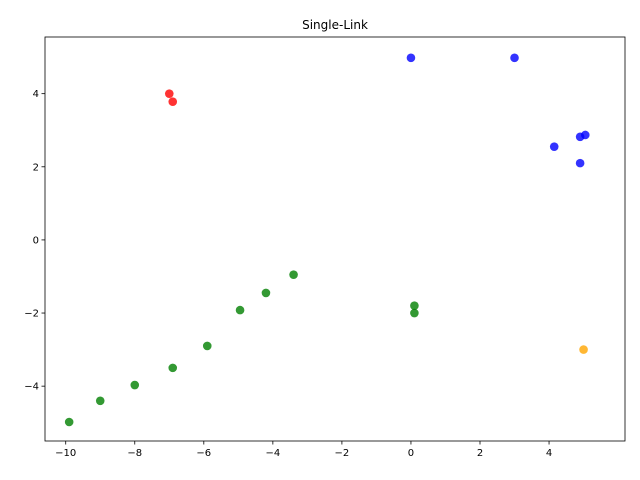 The height and width of the screenshot is (480, 640). I want to click on y-tick-label: −2, so click(31, 314).